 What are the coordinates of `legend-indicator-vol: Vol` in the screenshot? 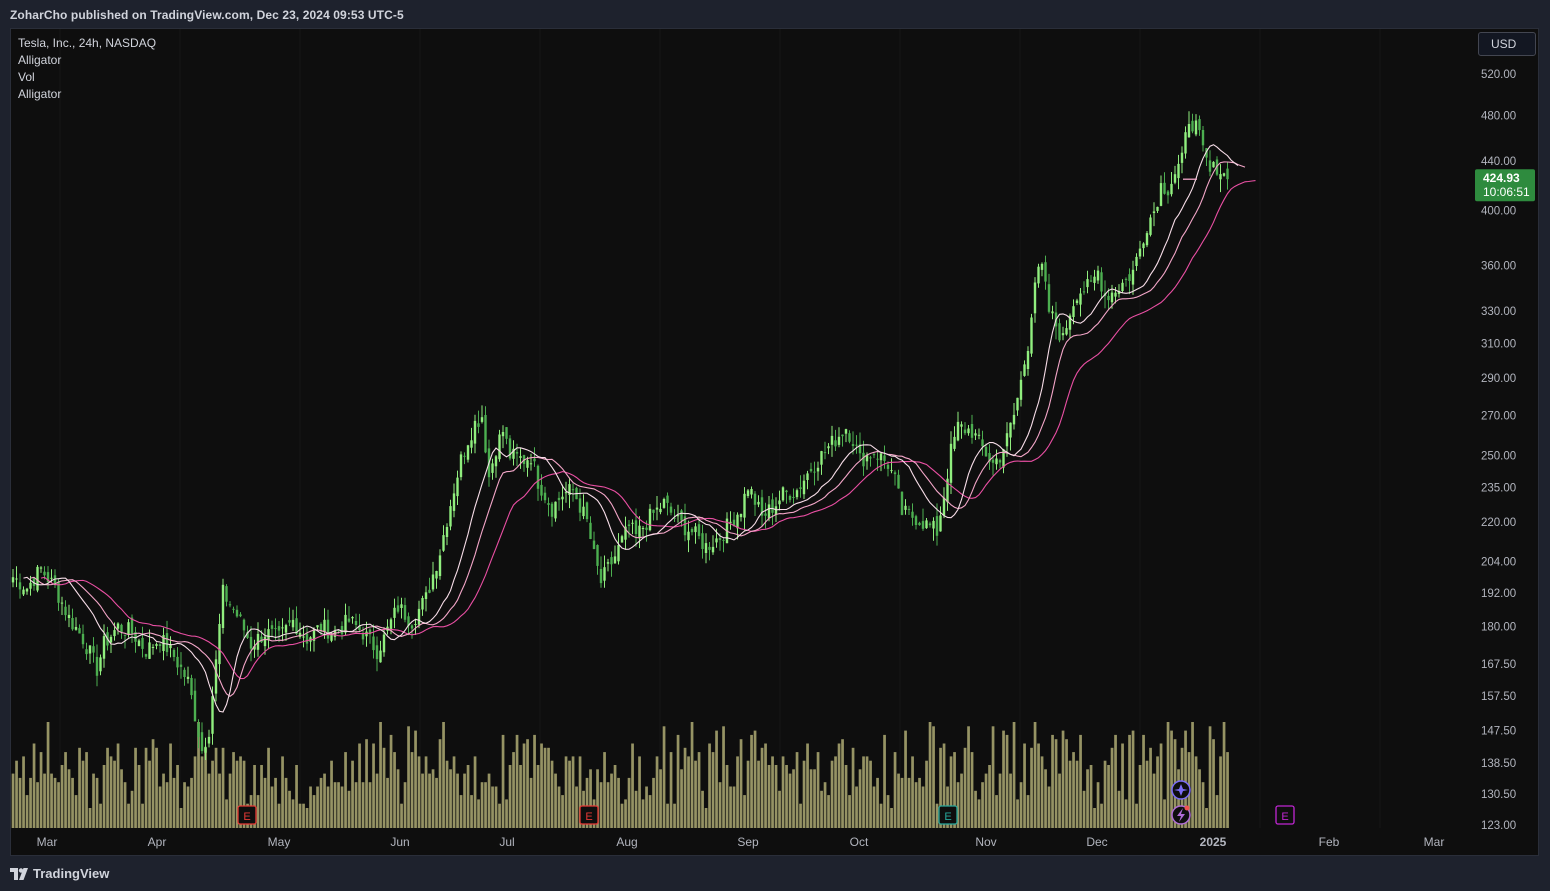 It's located at (26, 77).